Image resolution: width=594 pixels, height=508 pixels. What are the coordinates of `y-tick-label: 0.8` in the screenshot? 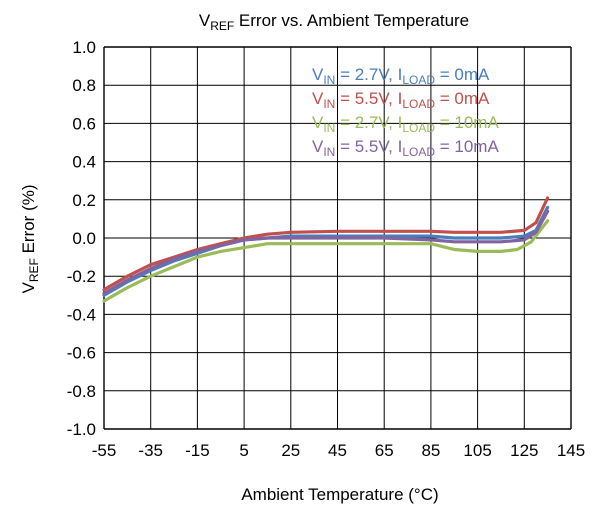 It's located at (84, 85).